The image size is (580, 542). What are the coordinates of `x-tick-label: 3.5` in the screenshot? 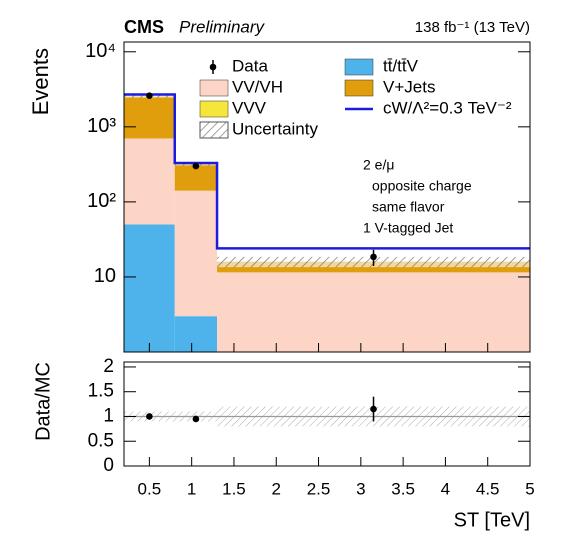 It's located at (403, 488).